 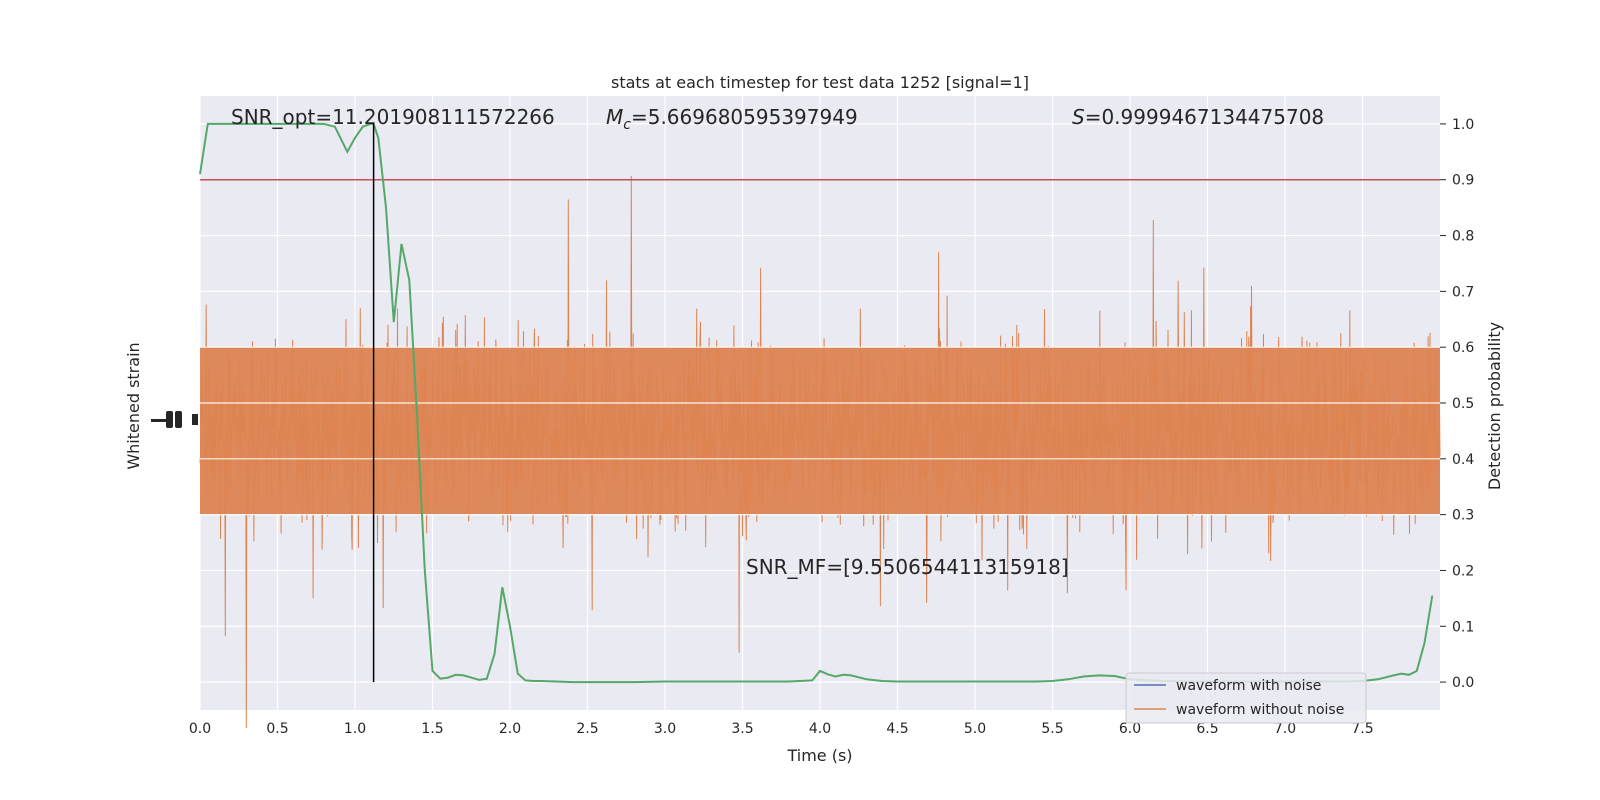 What do you see at coordinates (1207, 729) in the screenshot?
I see `x-tick-label: 6.5` at bounding box center [1207, 729].